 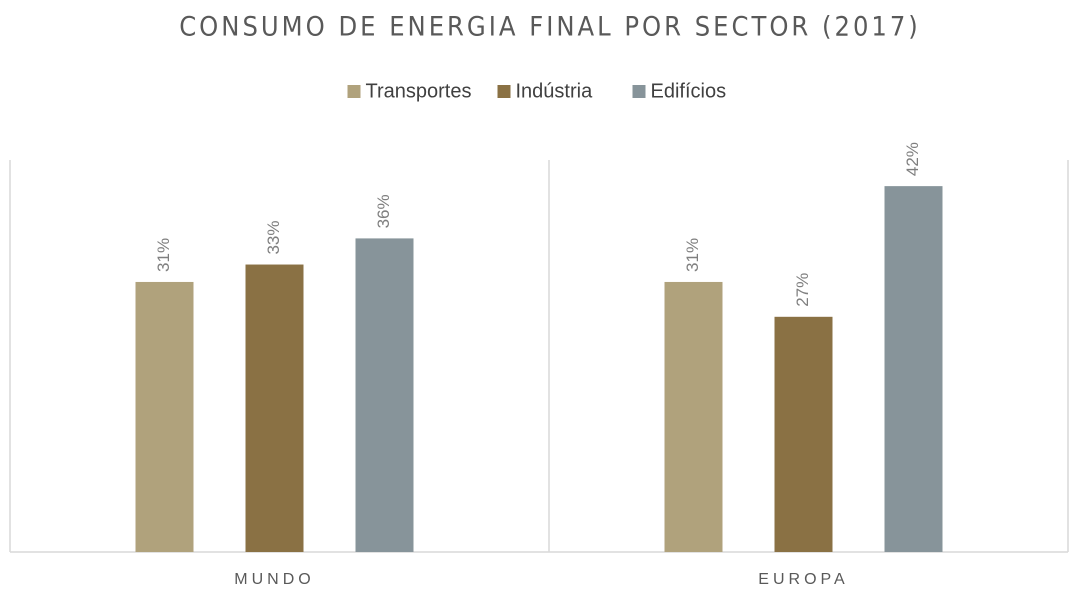 I want to click on legend-label: Edifícios, so click(x=689, y=91).